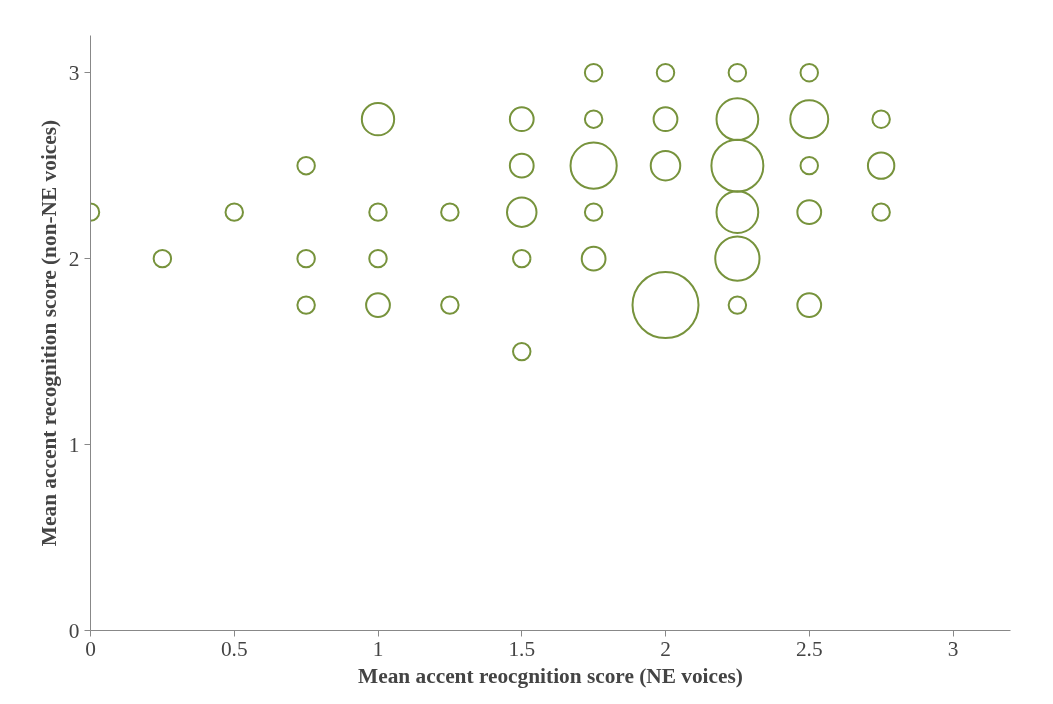 This screenshot has width=1053, height=704. Describe the element at coordinates (74, 444) in the screenshot. I see `y-tick-label: 1` at that location.